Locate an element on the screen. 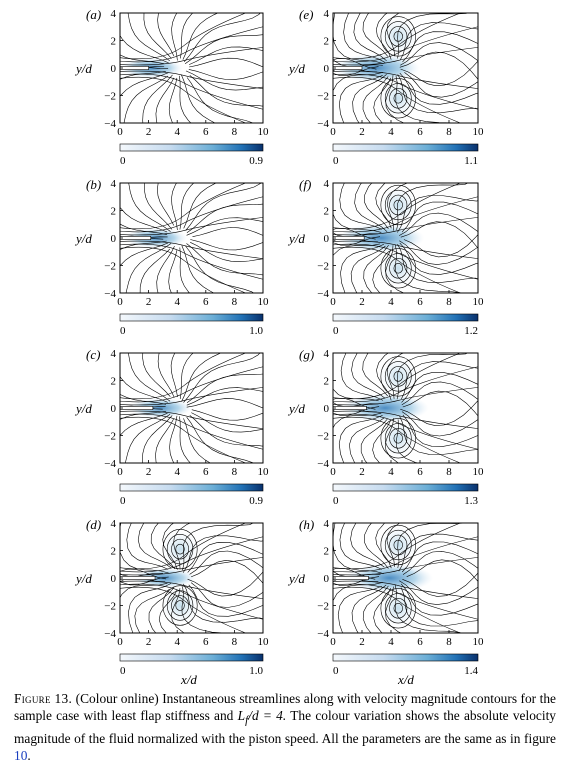  velocity-contours is located at coordinates (181, 578).